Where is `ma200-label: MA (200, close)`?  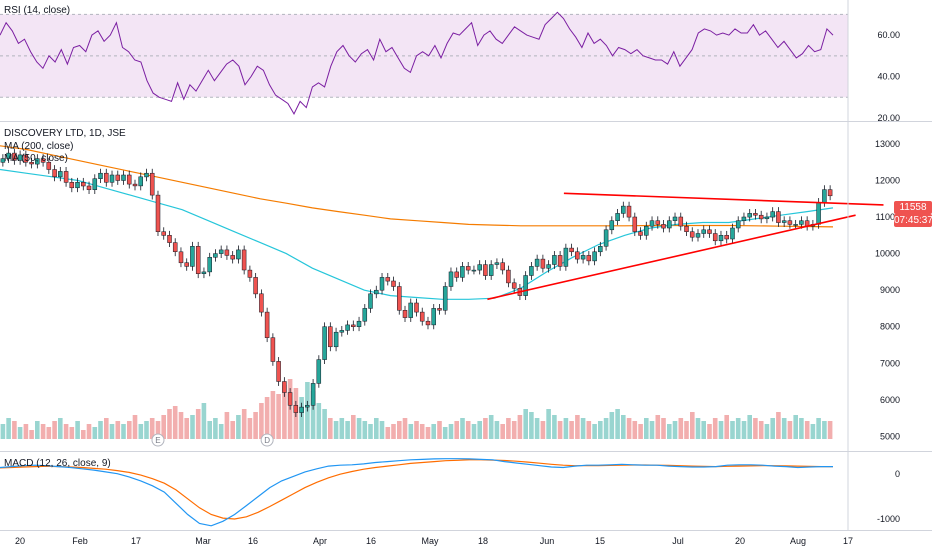 ma200-label: MA (200, close) is located at coordinates (39, 146).